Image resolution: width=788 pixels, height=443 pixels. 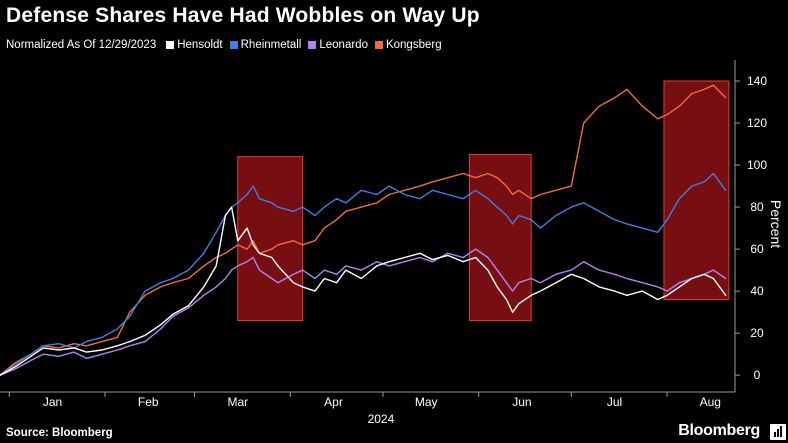 What do you see at coordinates (757, 165) in the screenshot?
I see `y-tick-label-100: 100` at bounding box center [757, 165].